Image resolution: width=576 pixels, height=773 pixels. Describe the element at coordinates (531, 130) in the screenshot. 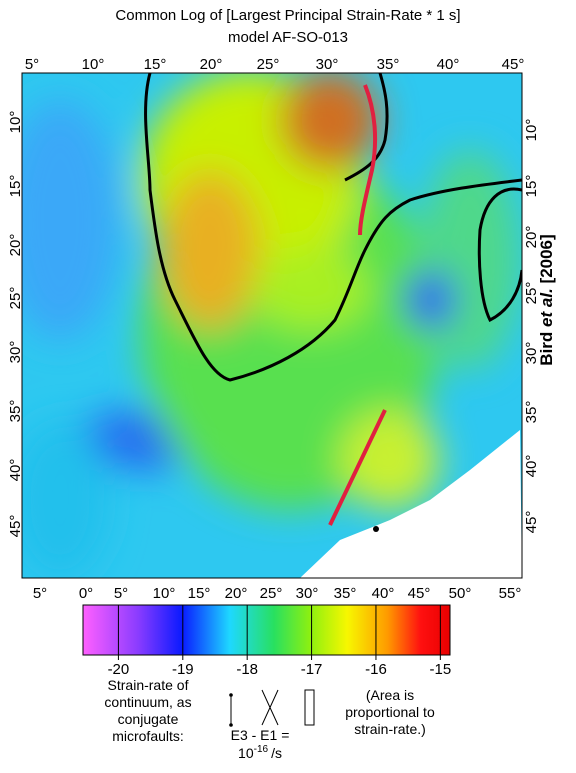

I see `right-label: 10°` at that location.